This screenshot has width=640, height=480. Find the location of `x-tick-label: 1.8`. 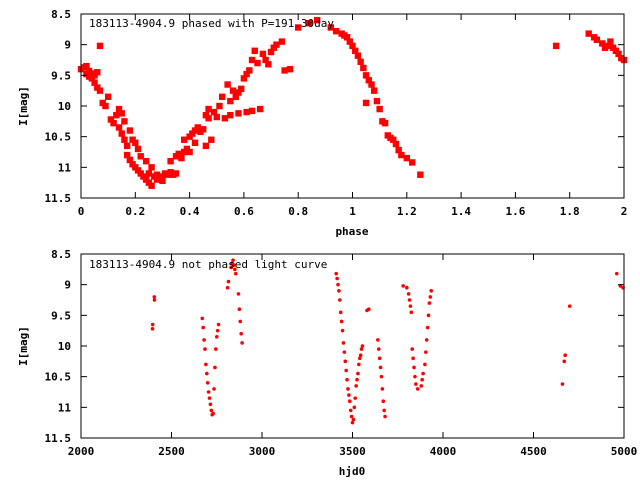

x-tick-label: 1.8 is located at coordinates (570, 211).